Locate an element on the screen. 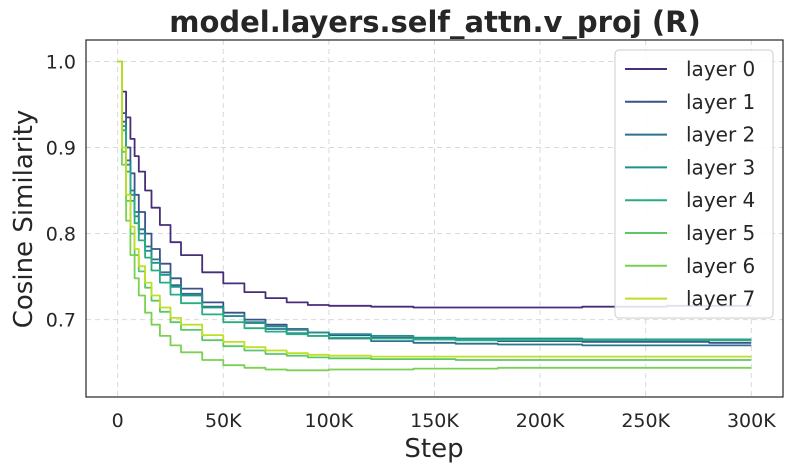 This screenshot has height=470, width=792. x-axis-ticks: 0 50K 100K 150K 200K 250K 300K is located at coordinates (444, 421).